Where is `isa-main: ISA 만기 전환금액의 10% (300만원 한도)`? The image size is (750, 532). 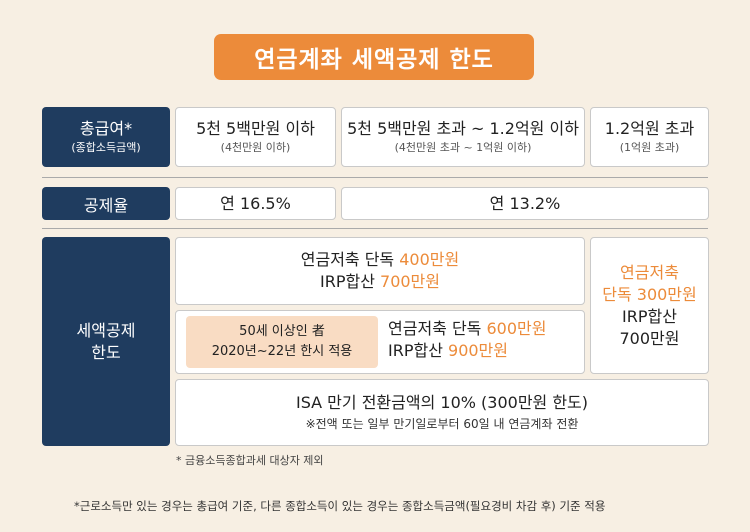
isa-main: ISA 만기 전환금액의 10% (300만원 한도) is located at coordinates (442, 402).